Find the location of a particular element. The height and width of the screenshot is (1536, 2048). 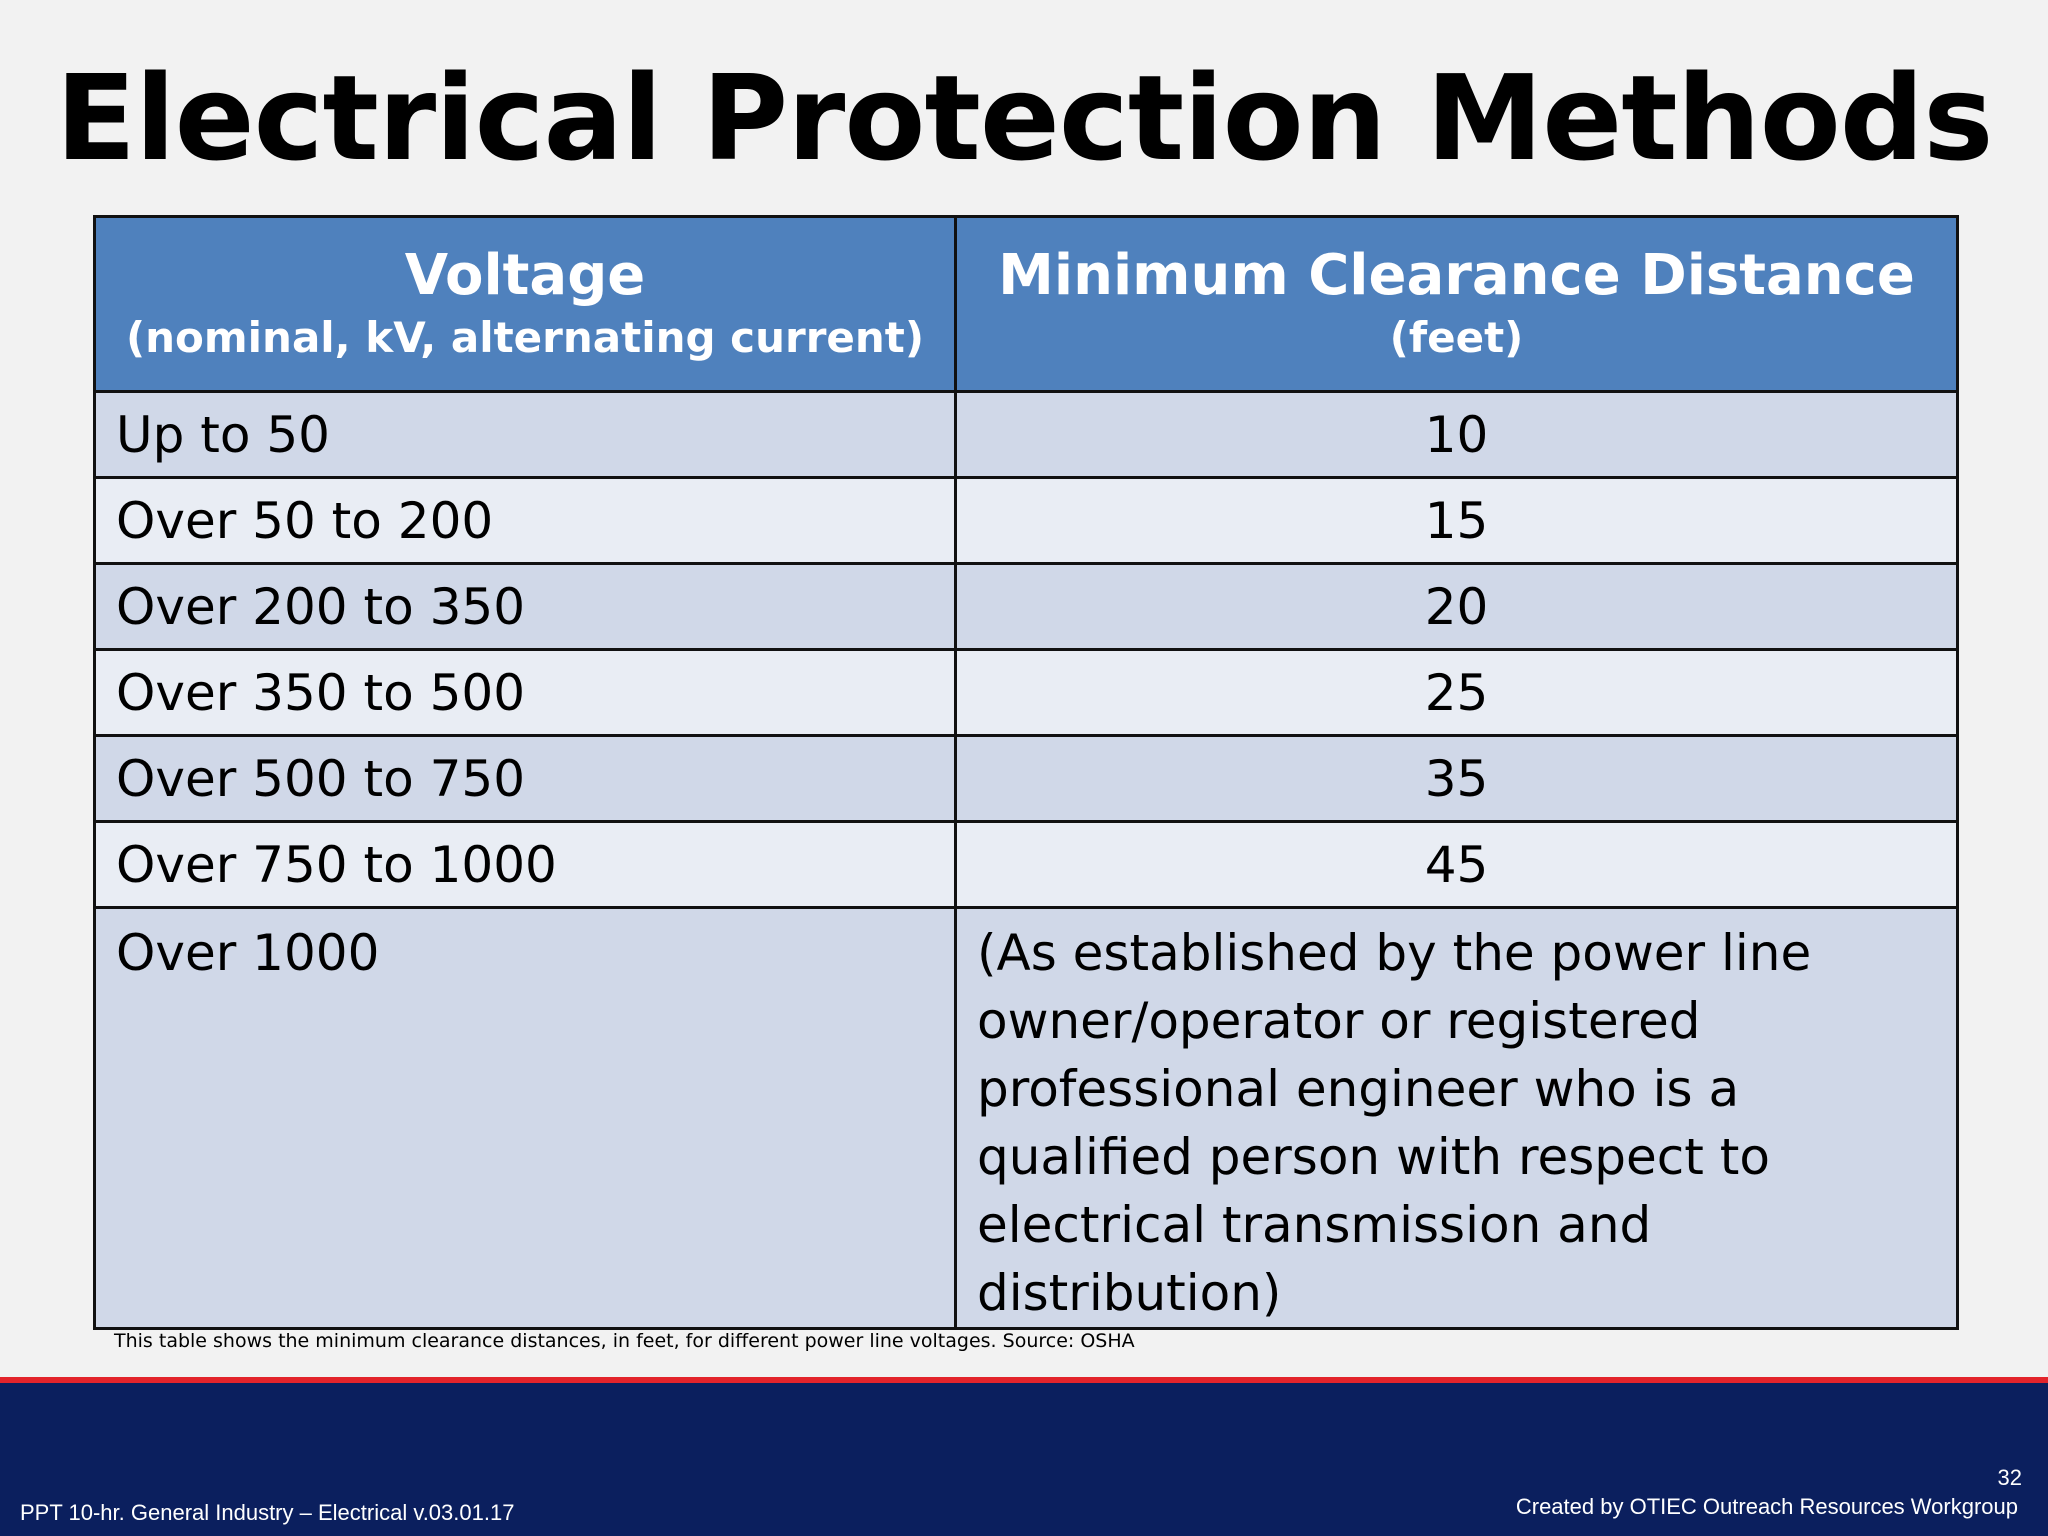

voltage-cell: Up to 50 is located at coordinates (525, 434).